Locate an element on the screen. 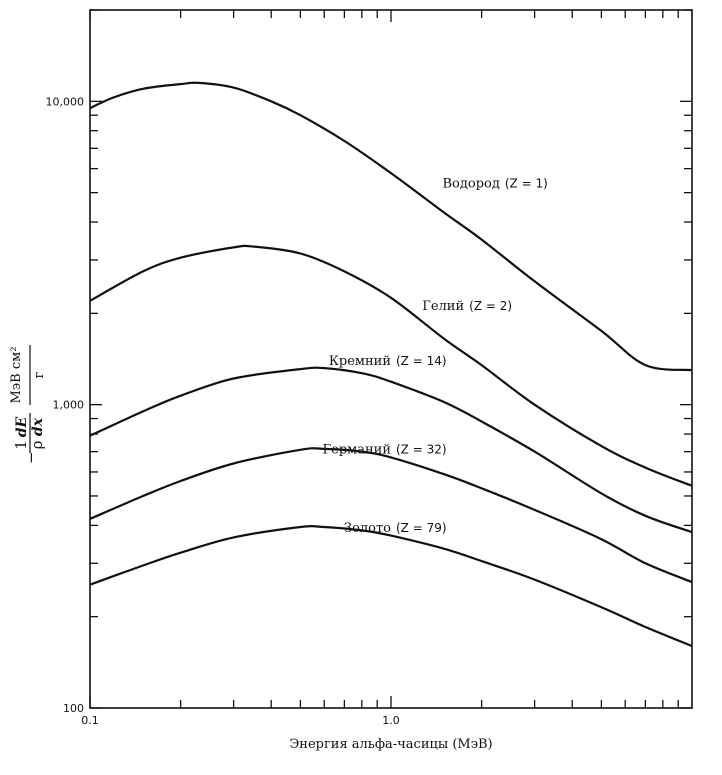 The width and height of the screenshot is (722, 775). curve-label-name: Водород is located at coordinates (471, 183).